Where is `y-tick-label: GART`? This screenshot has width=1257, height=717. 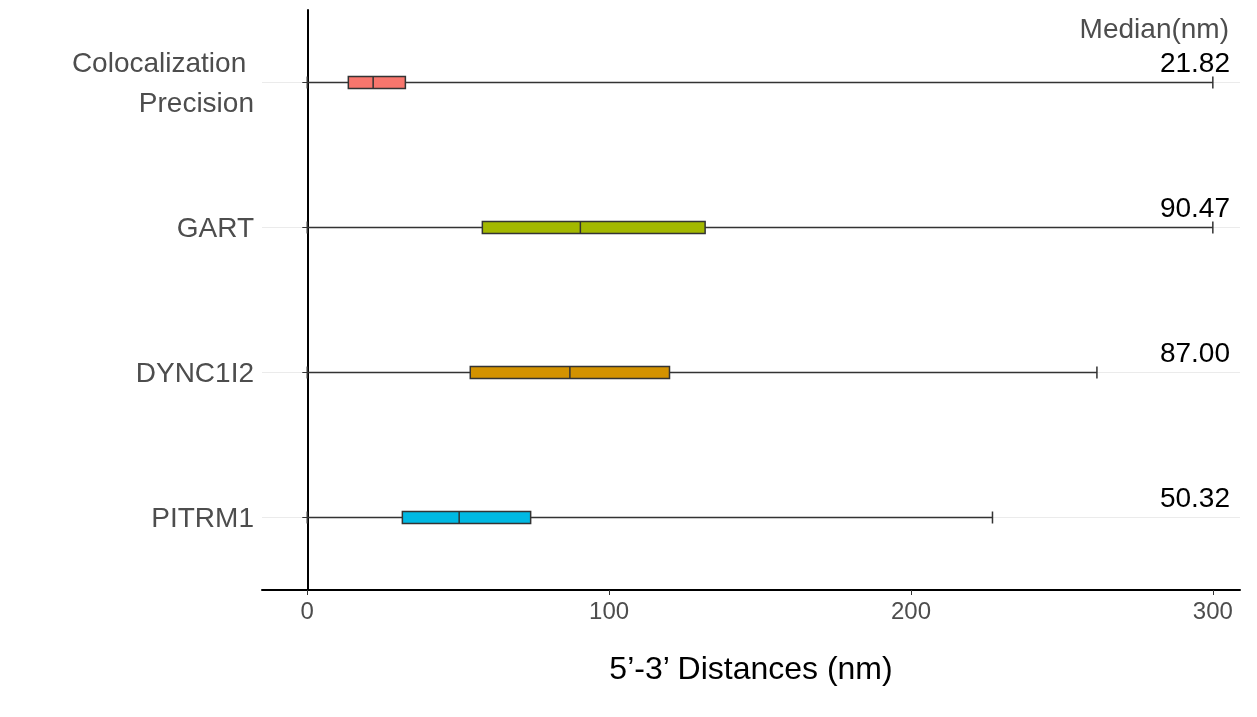
y-tick-label: GART is located at coordinates (215, 227).